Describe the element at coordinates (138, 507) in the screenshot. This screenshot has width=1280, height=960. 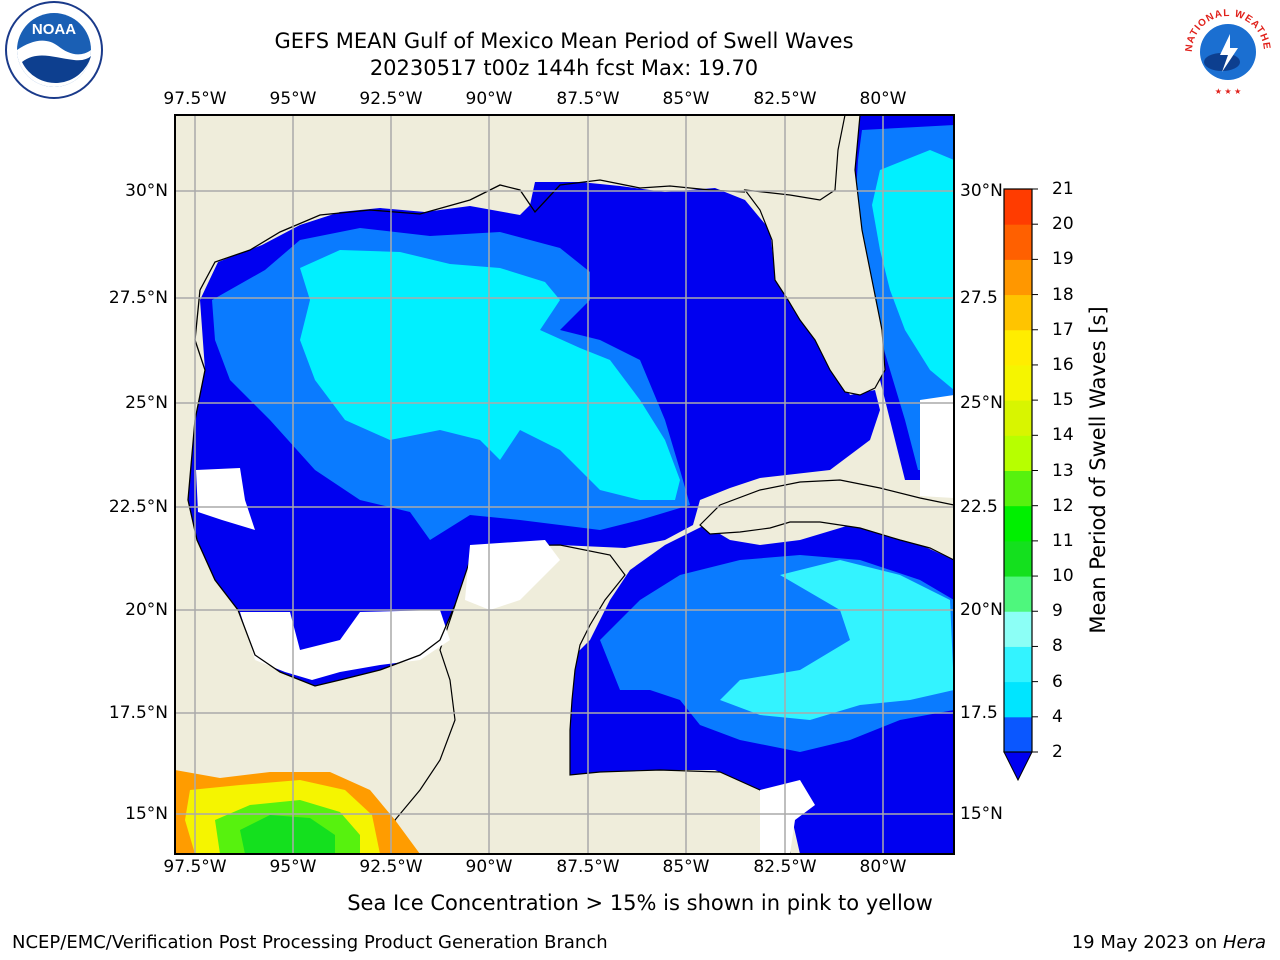
I see `lat-tick-left: 22.5°N` at that location.